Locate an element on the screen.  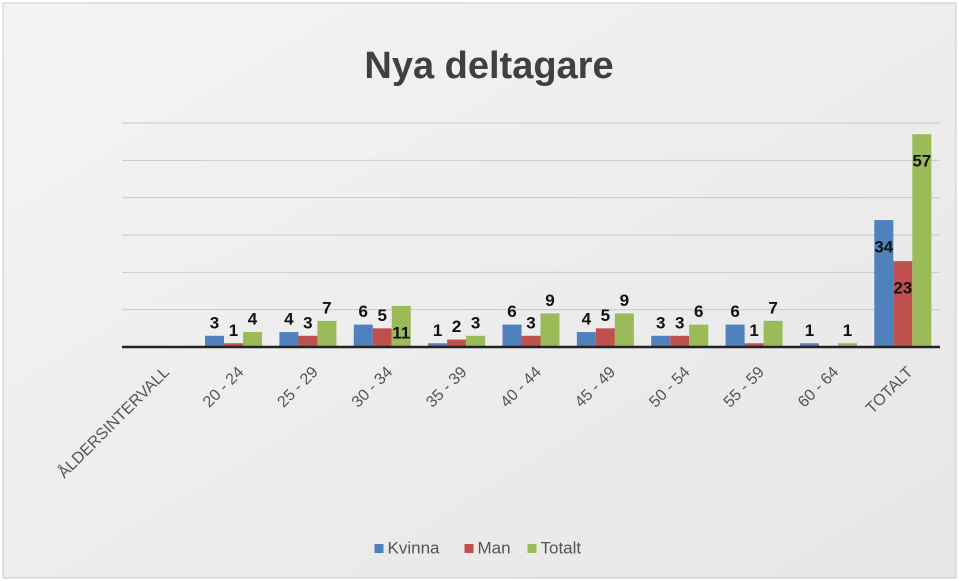
data-label: 2 is located at coordinates (456, 326).